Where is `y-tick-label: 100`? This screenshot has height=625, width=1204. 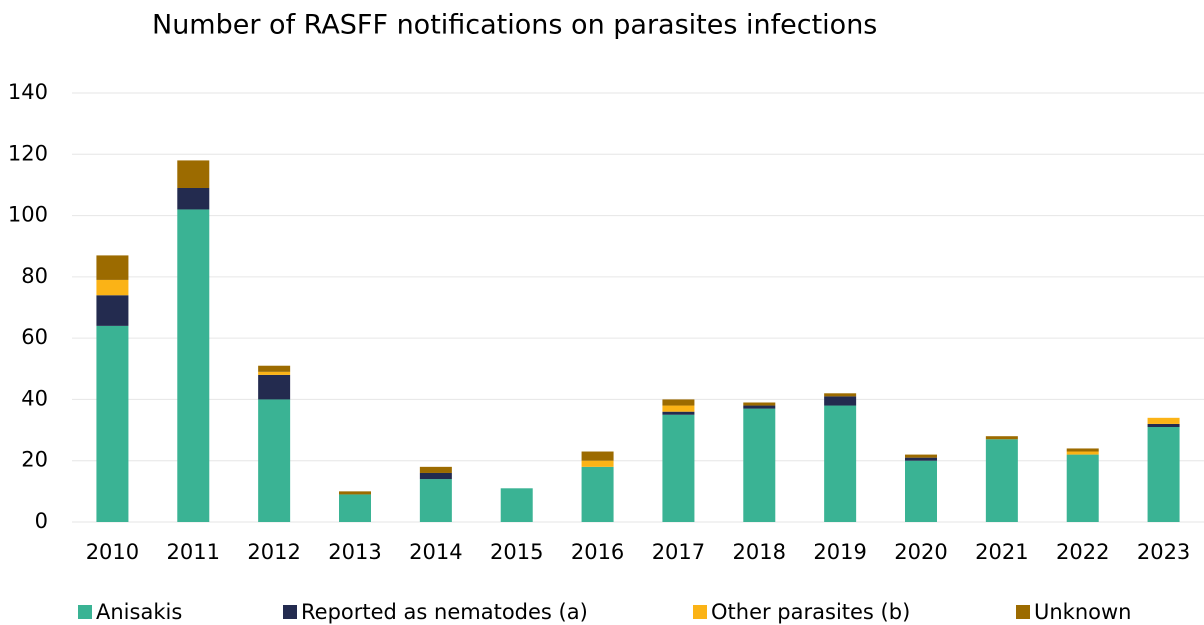
y-tick-label: 100 is located at coordinates (28, 215).